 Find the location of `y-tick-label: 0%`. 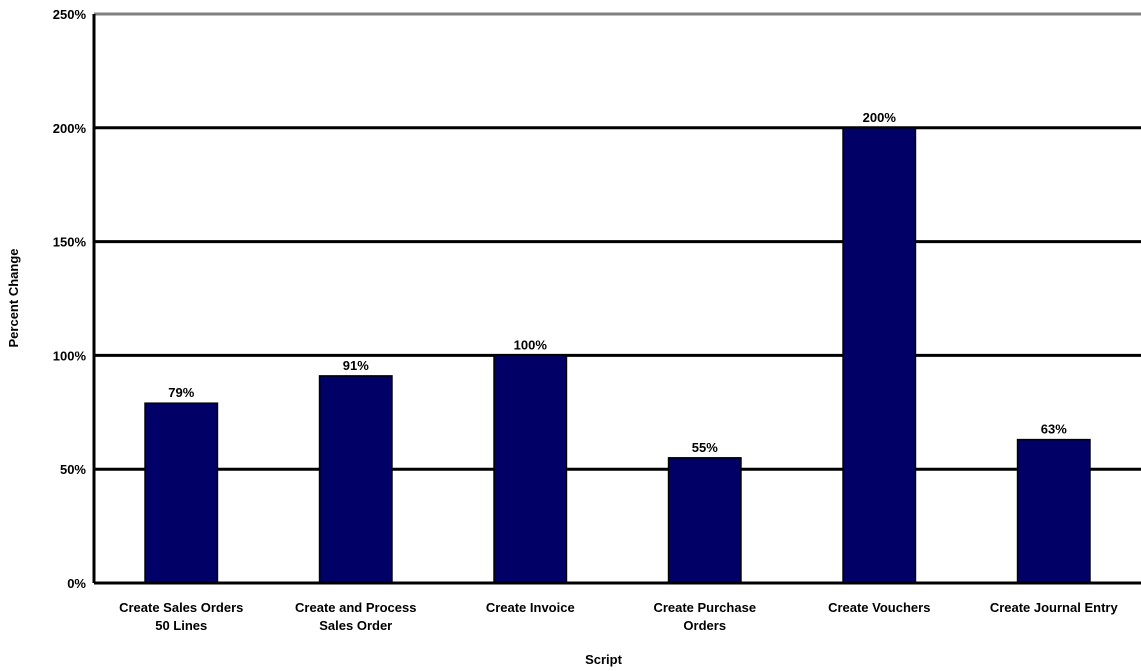

y-tick-label: 0% is located at coordinates (76, 583).